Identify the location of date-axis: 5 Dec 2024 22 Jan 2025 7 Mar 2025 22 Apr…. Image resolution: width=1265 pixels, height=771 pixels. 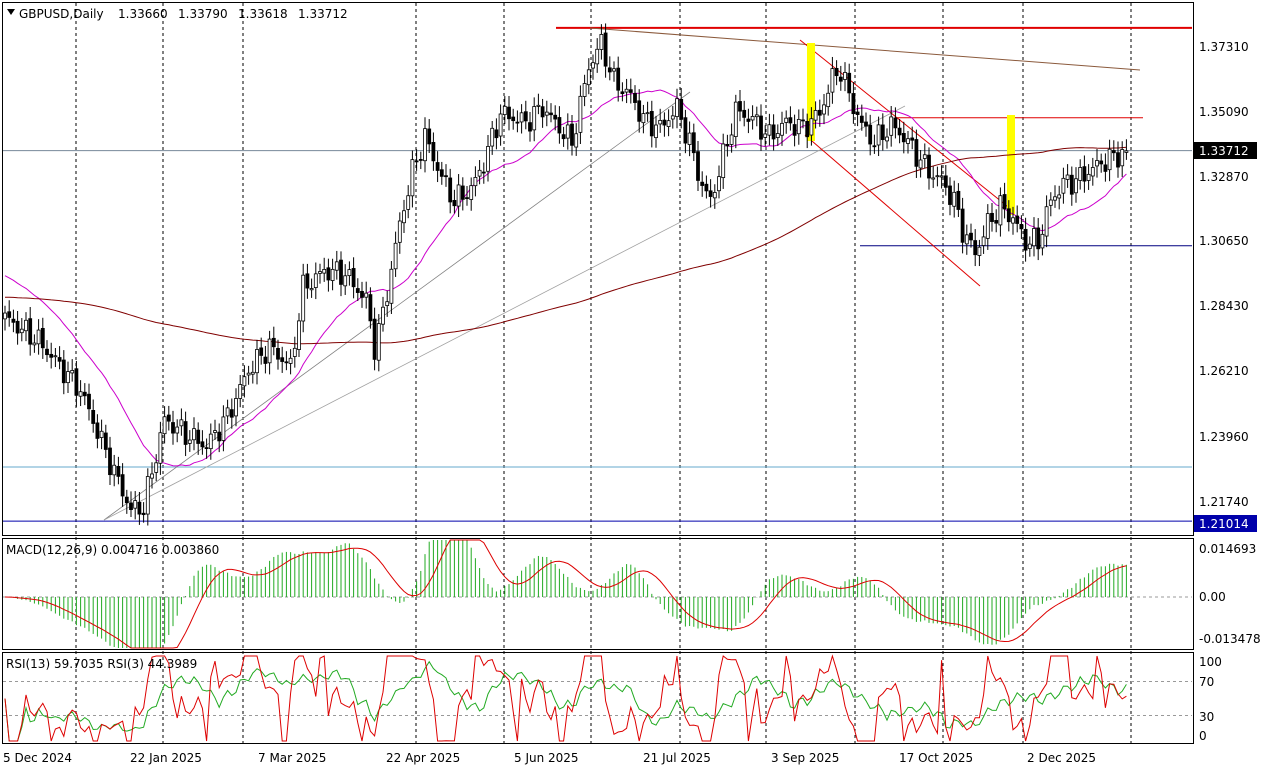
(549, 758).